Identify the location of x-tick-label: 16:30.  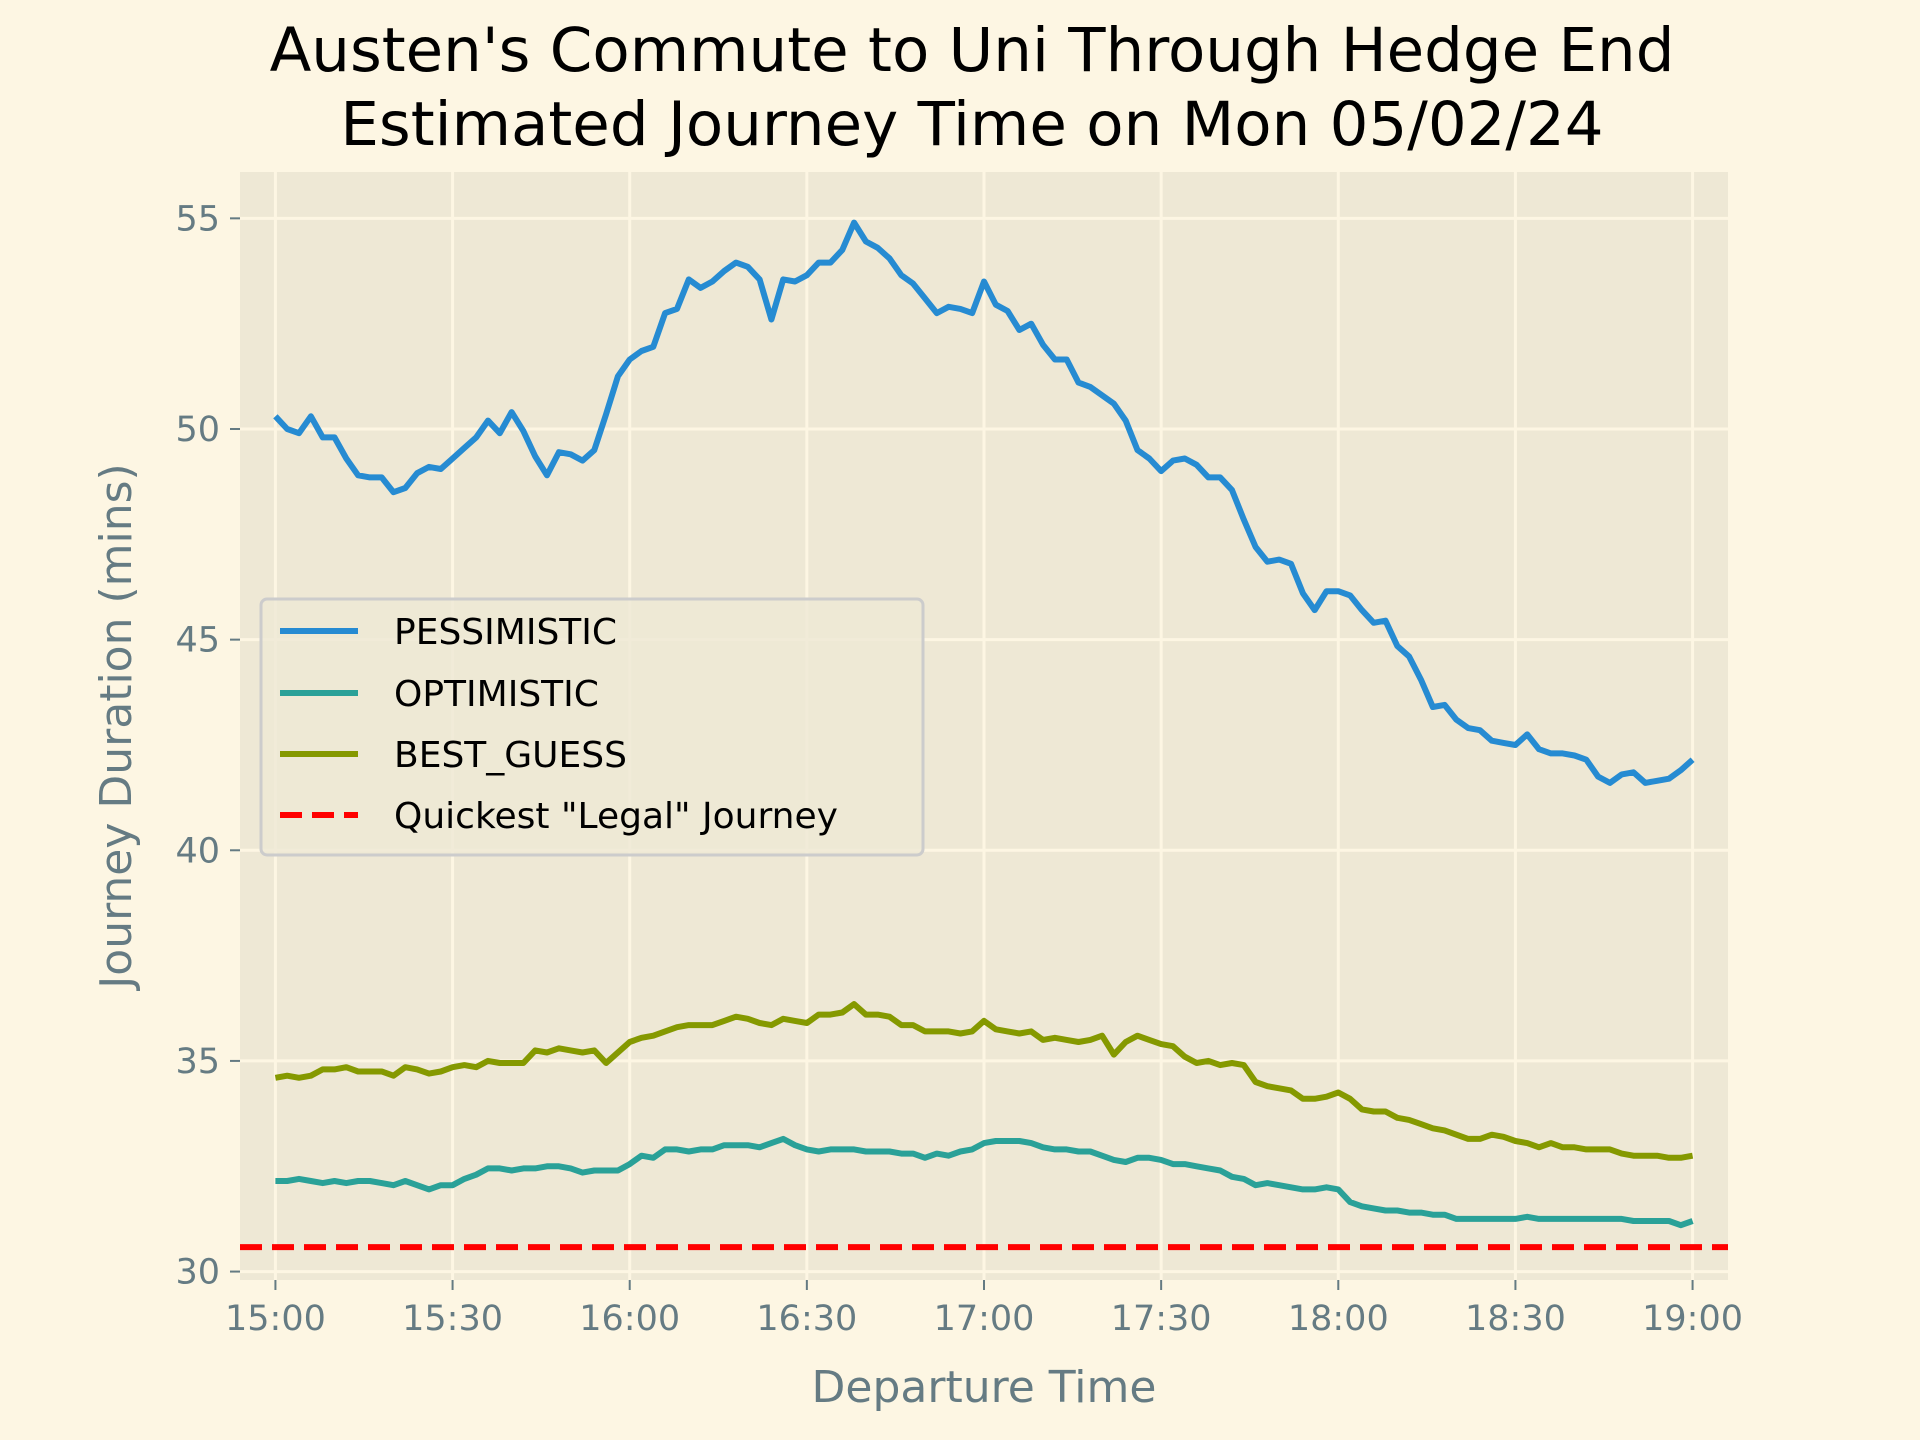
(806, 1319).